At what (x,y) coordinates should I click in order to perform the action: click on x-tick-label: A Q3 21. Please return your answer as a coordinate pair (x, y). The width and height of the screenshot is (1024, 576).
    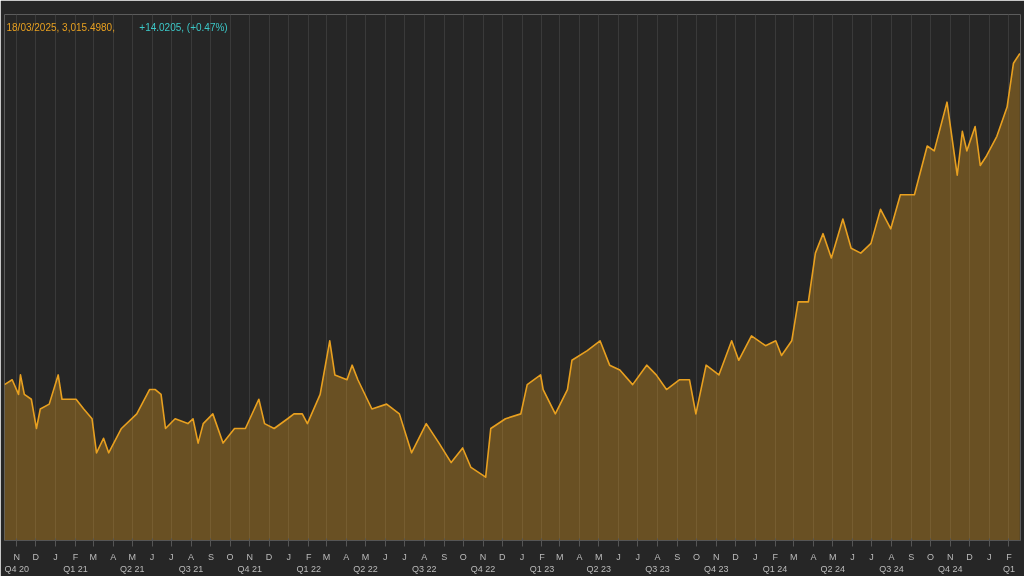
    Looking at the image, I should click on (191, 562).